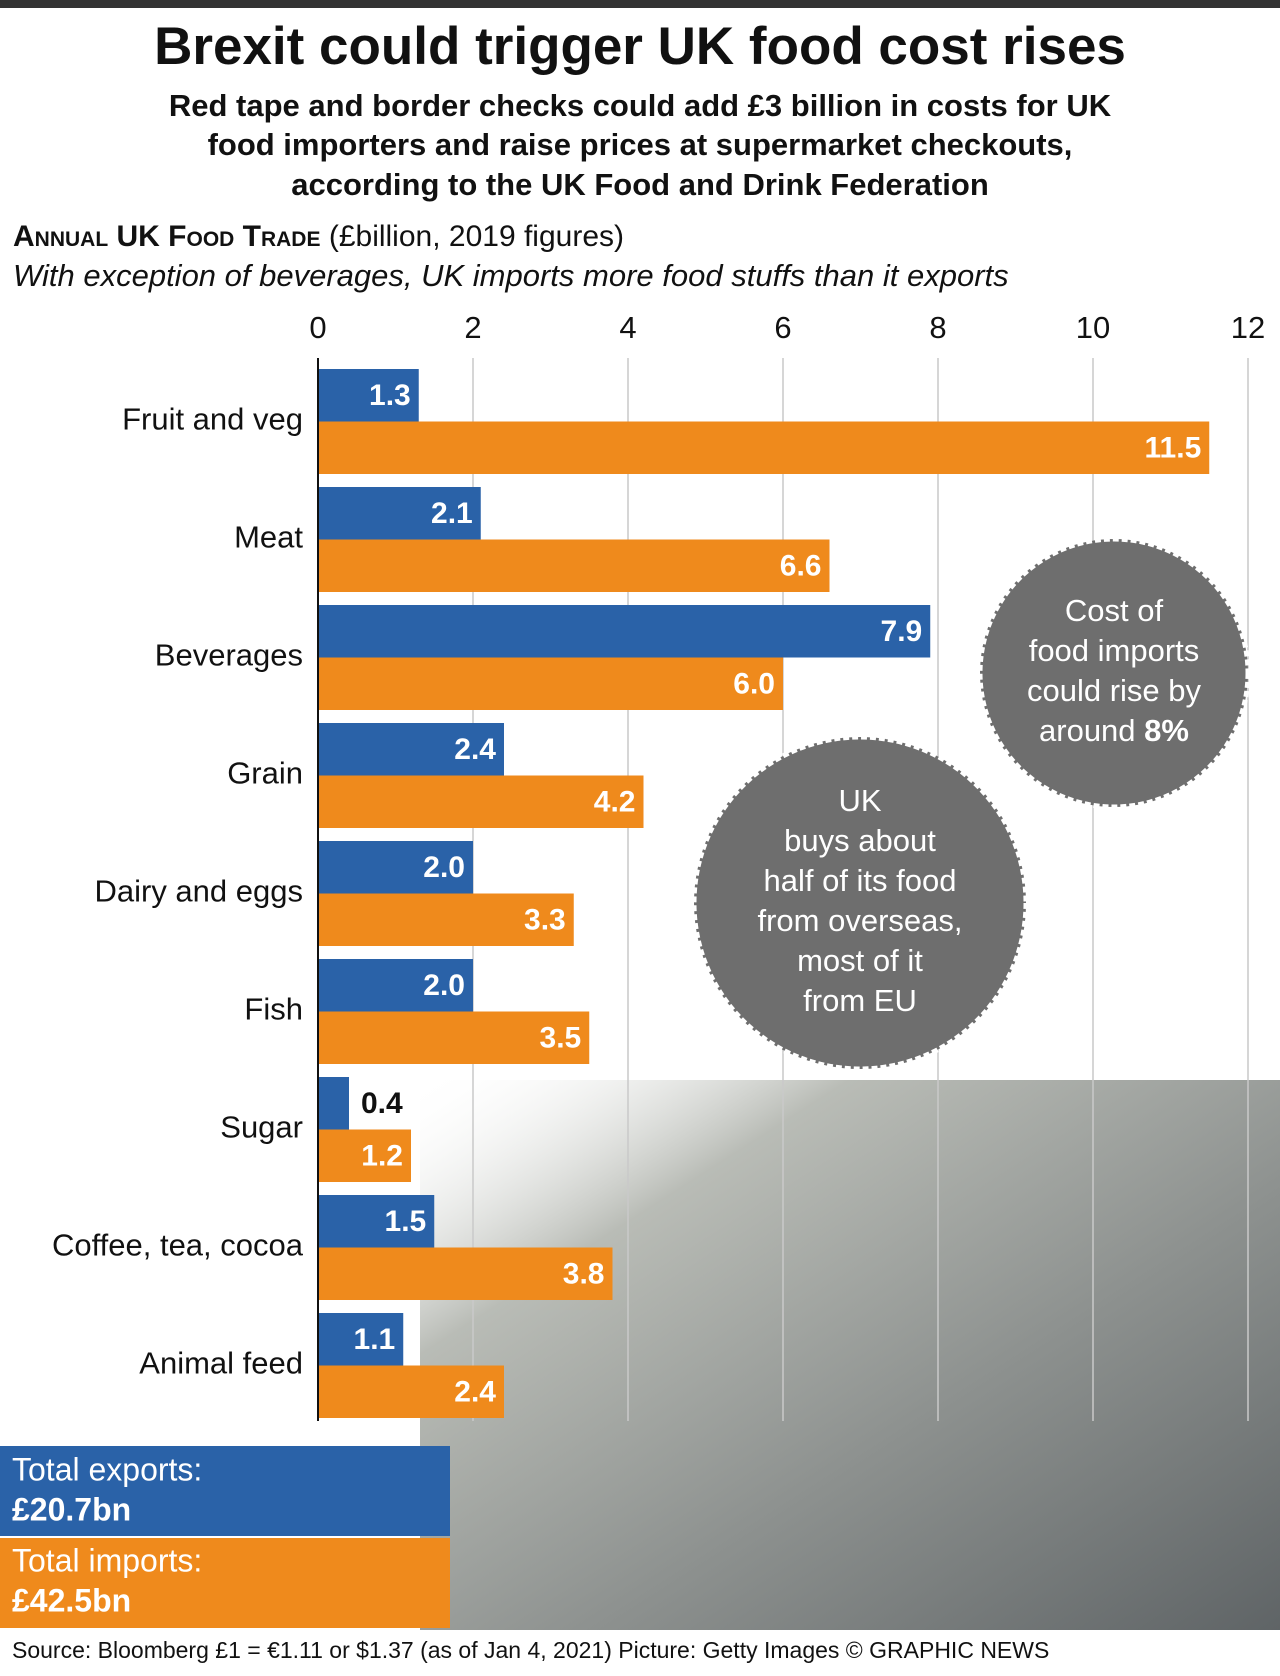  I want to click on source-band, so click(640, 1653).